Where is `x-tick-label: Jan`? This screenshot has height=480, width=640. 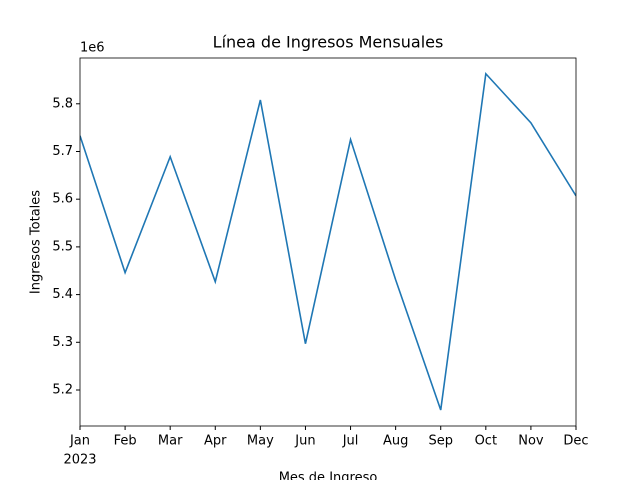 x-tick-label: Jan is located at coordinates (79, 441).